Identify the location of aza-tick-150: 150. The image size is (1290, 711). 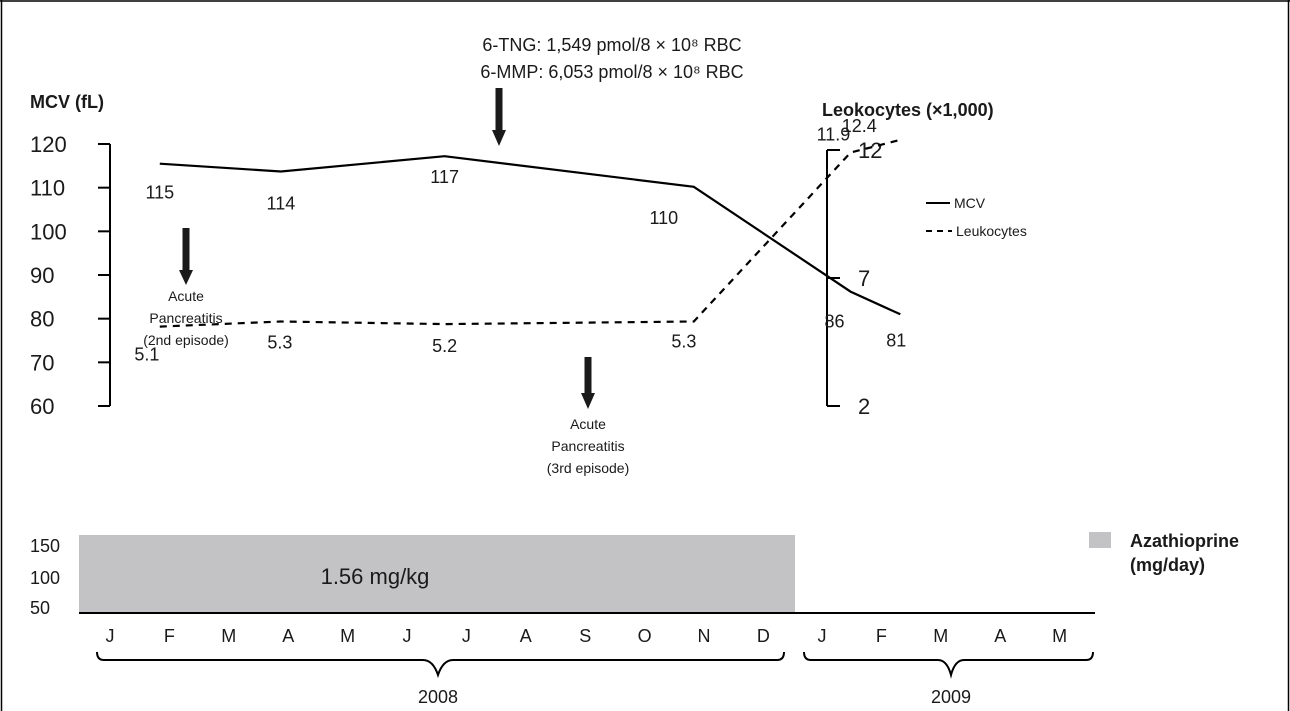
(45, 546).